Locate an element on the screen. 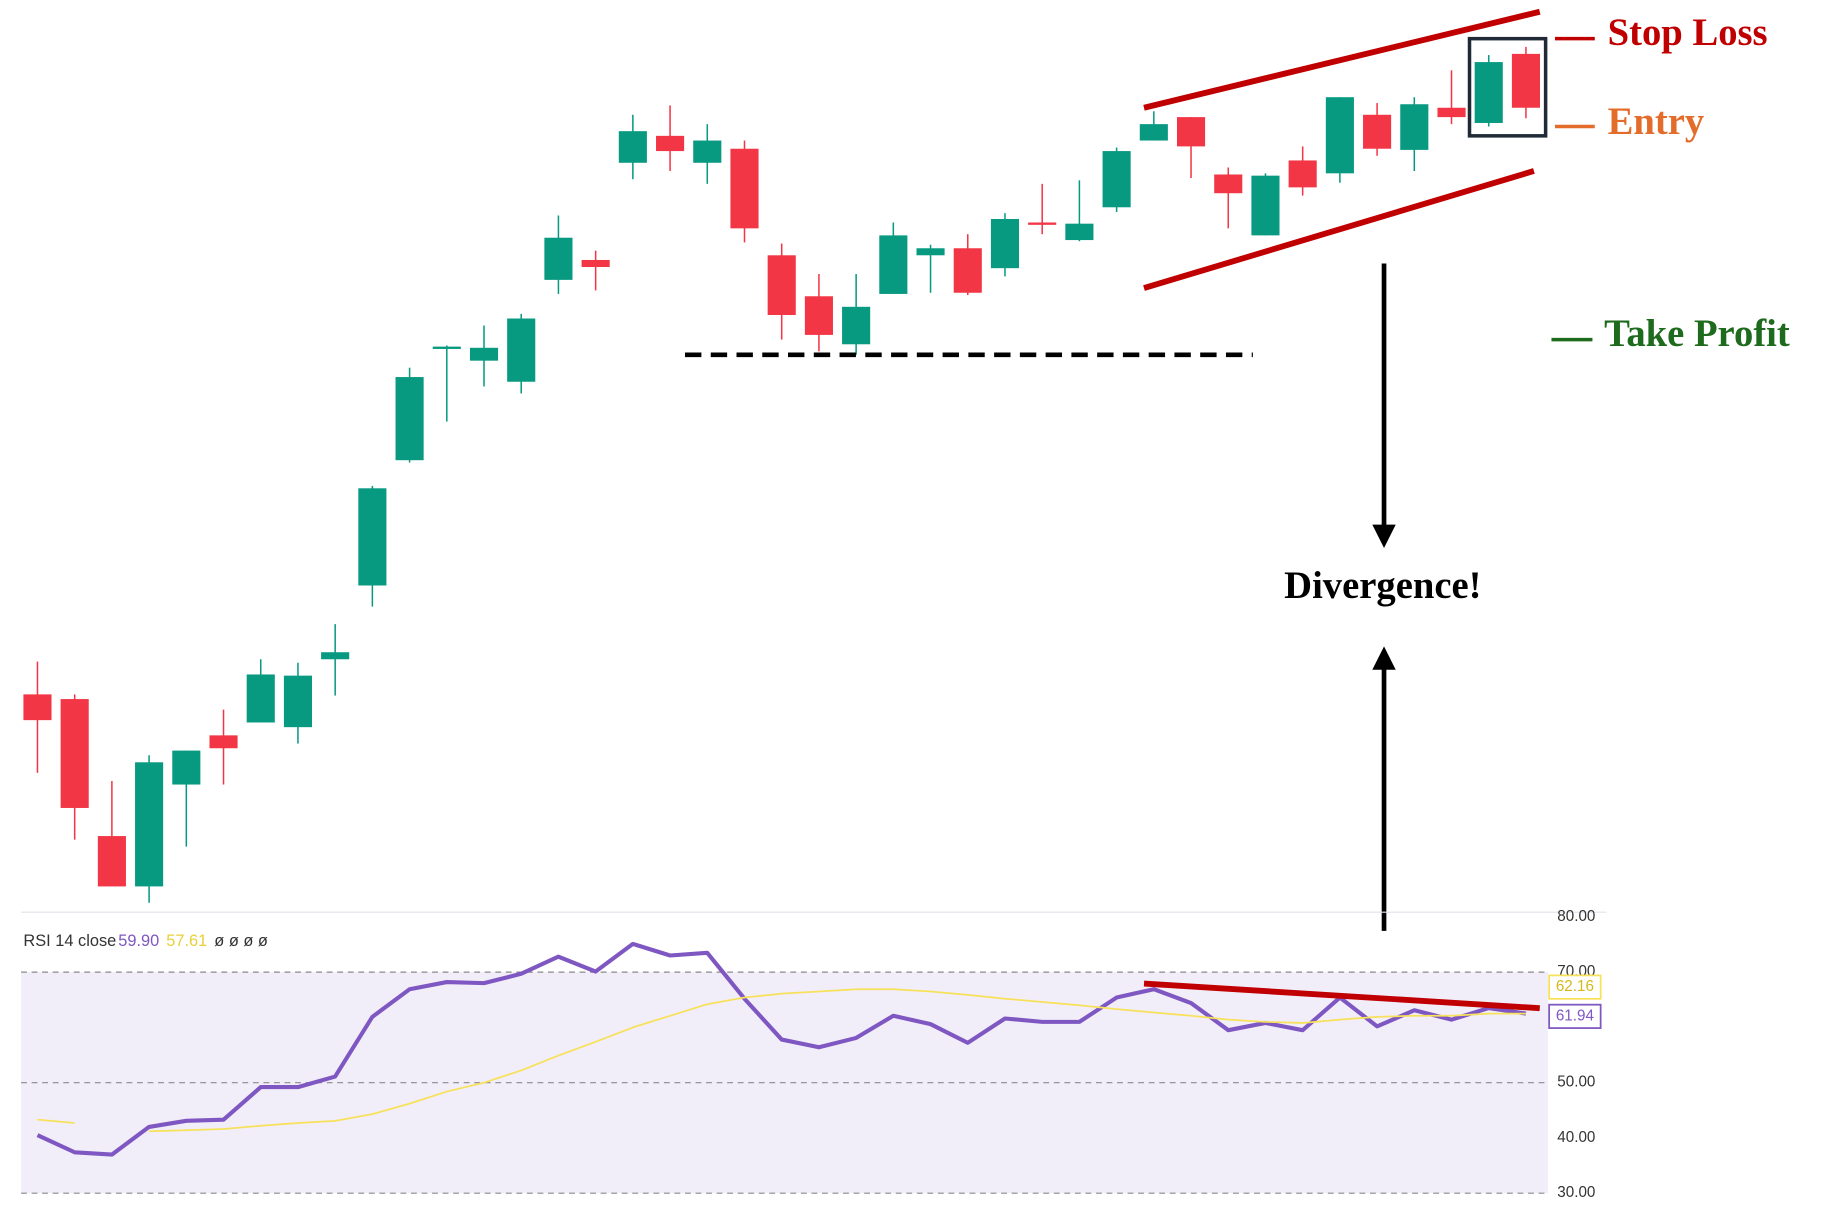  y-tick-label: 80.00 is located at coordinates (1576, 916).